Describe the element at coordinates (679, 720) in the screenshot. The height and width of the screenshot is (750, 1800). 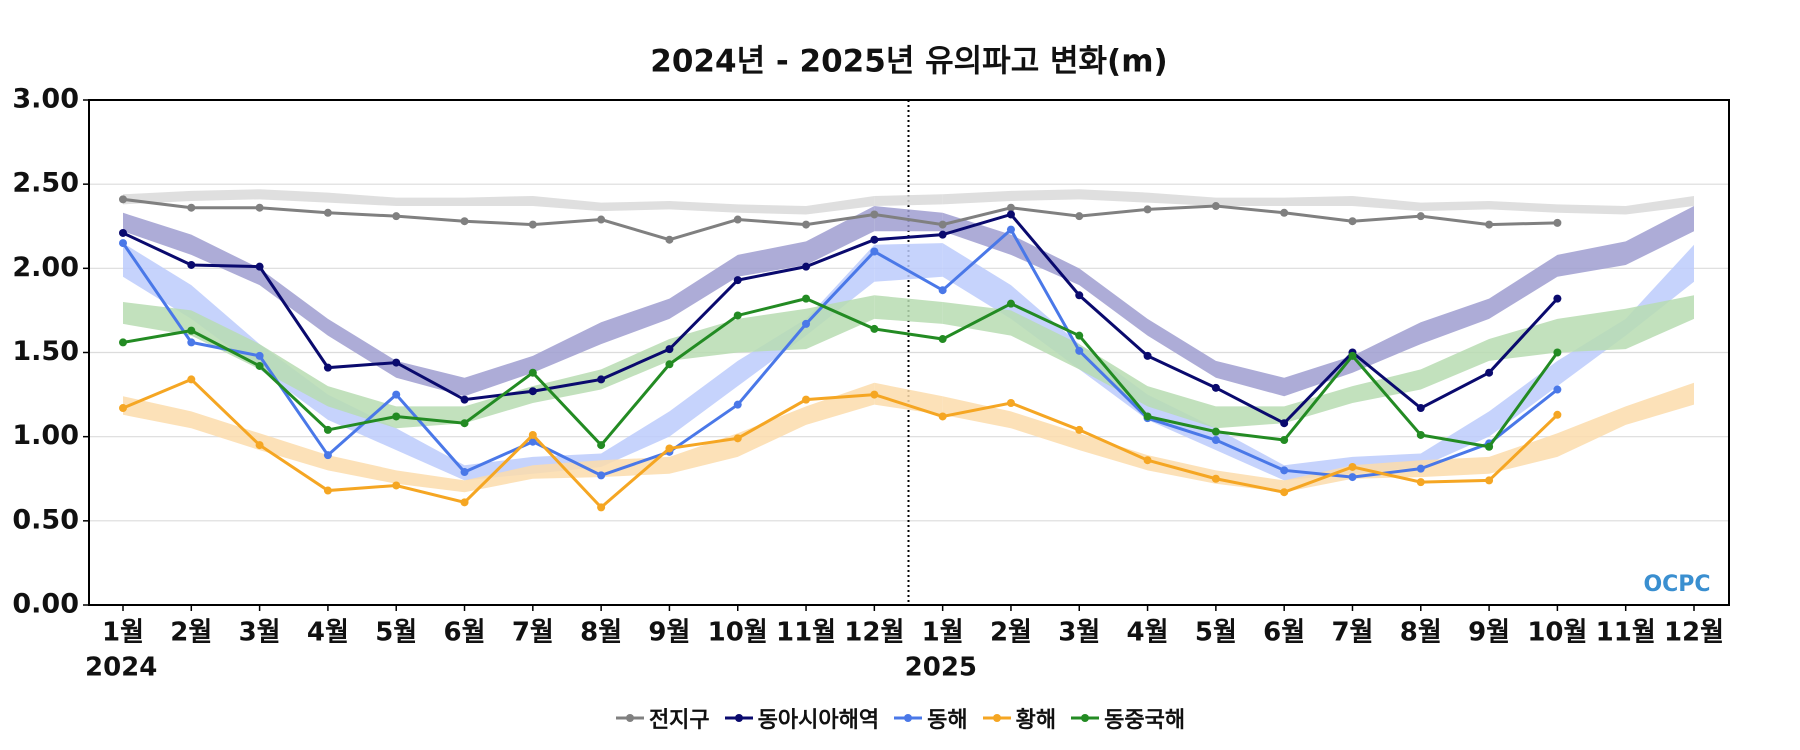
I see `legend-label: 전지구` at that location.